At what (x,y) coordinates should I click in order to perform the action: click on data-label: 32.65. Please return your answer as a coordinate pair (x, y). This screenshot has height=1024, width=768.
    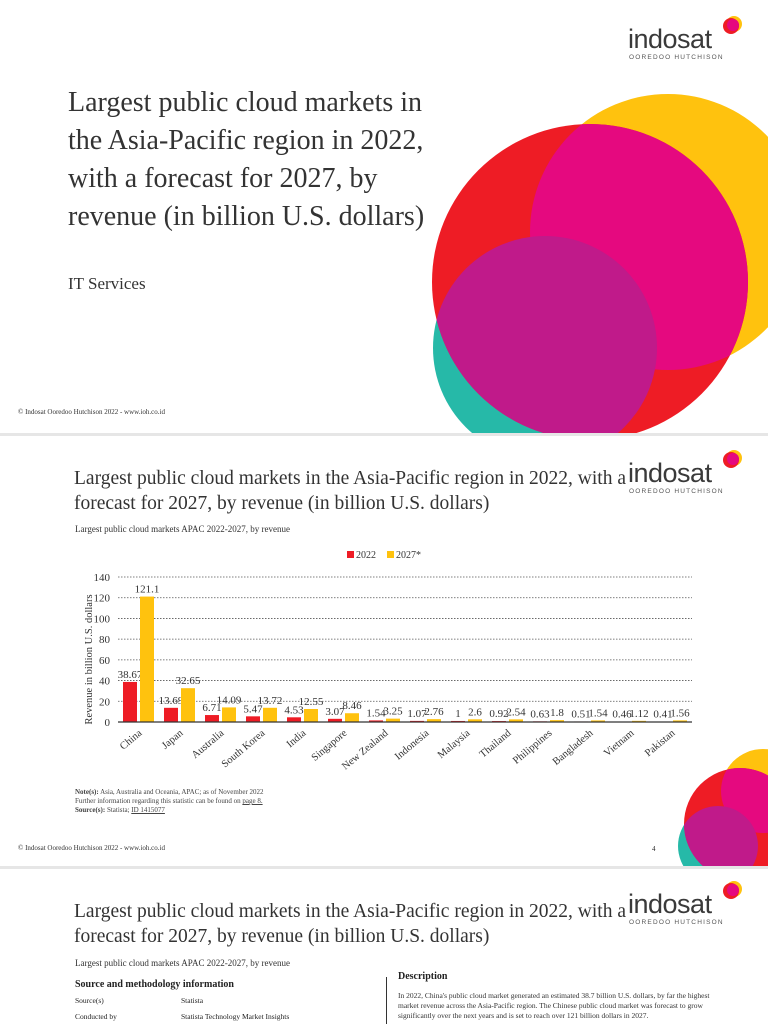
    Looking at the image, I should click on (188, 681).